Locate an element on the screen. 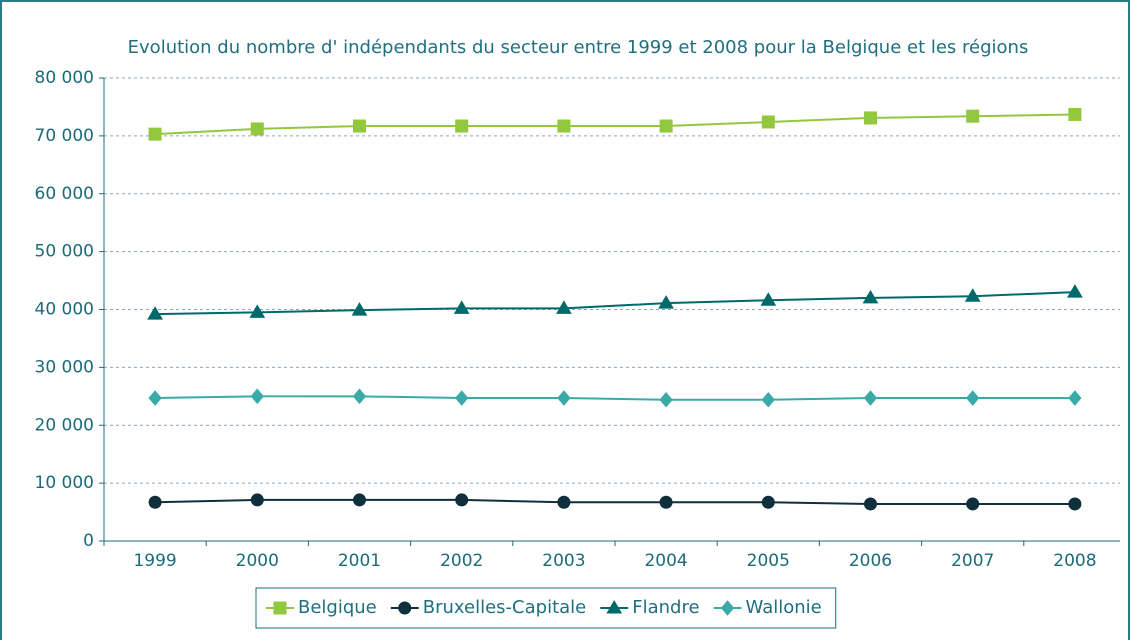 This screenshot has height=640, width=1132. y-tick-label: 50 000 is located at coordinates (64, 252).